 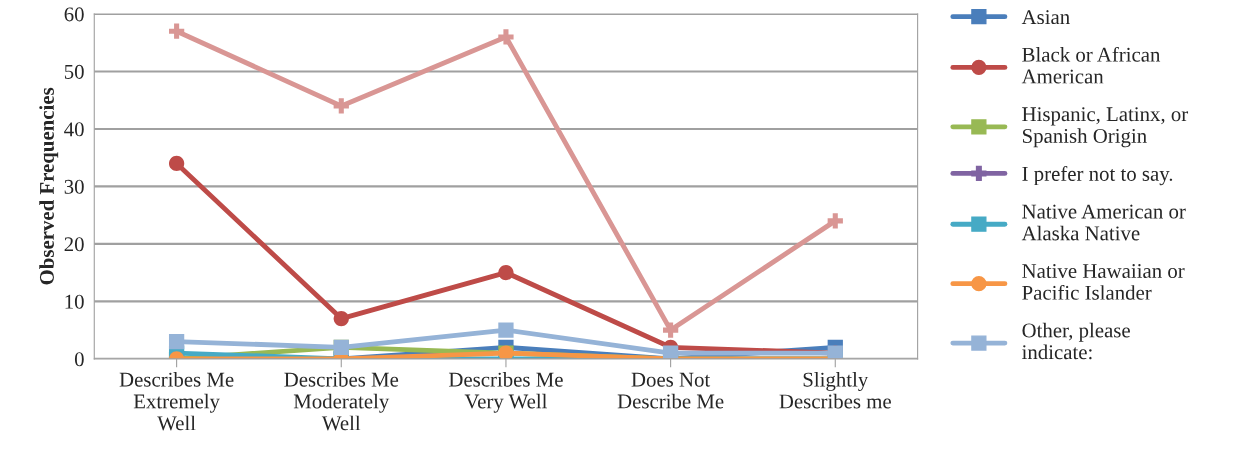 What do you see at coordinates (835, 390) in the screenshot?
I see `x-tick-label: Slightly Describes me` at bounding box center [835, 390].